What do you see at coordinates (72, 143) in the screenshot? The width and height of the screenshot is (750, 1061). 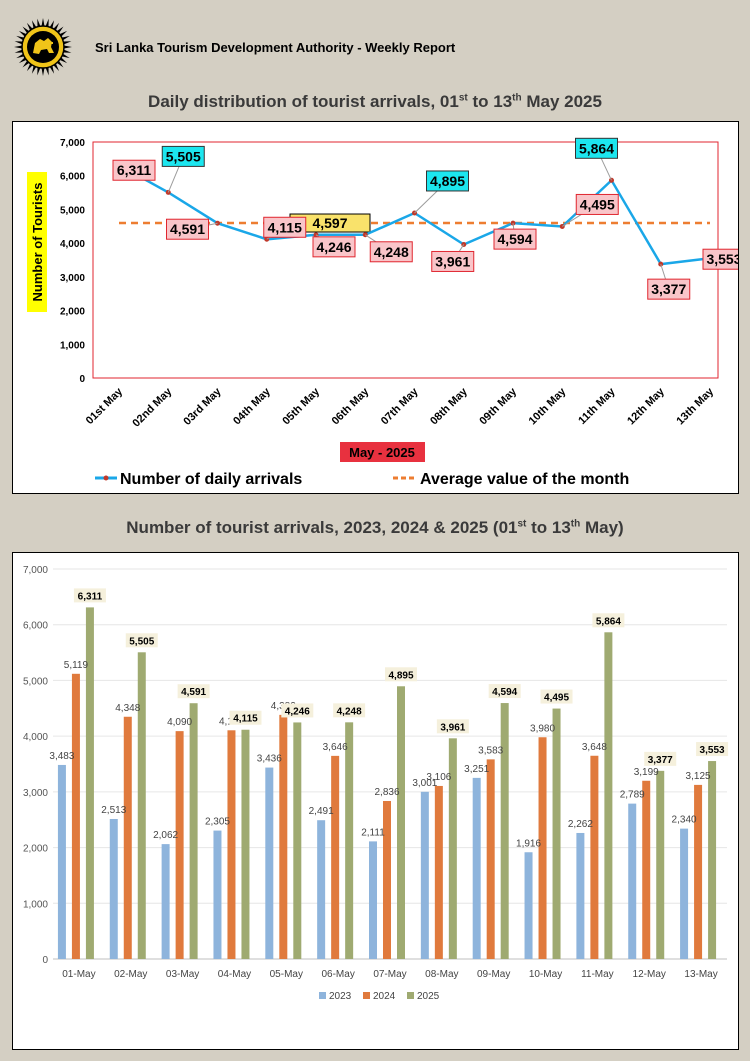 I see `y-tick-label: 7,000` at bounding box center [72, 143].